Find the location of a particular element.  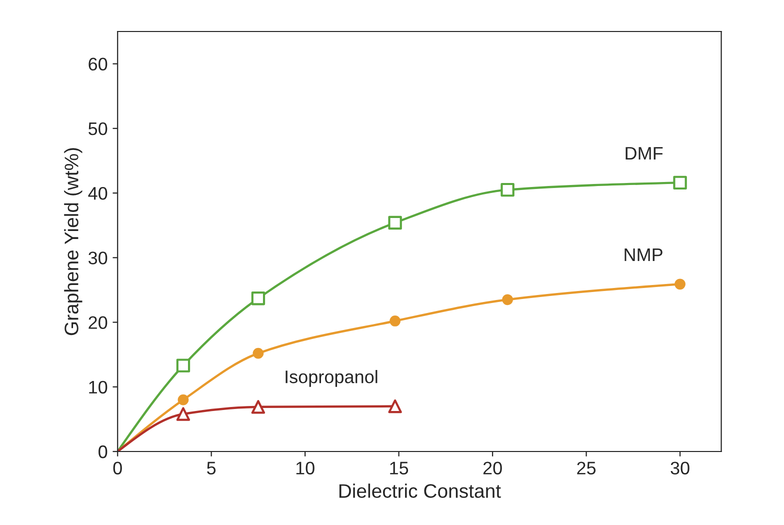

series-label: NMP is located at coordinates (643, 254).